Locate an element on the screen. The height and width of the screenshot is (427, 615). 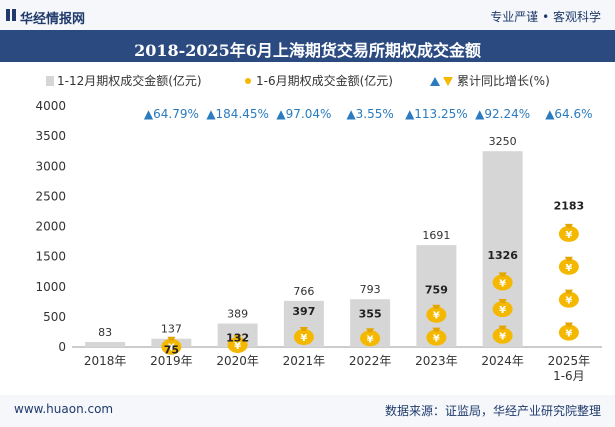
data-label-annual: 793 is located at coordinates (370, 289).